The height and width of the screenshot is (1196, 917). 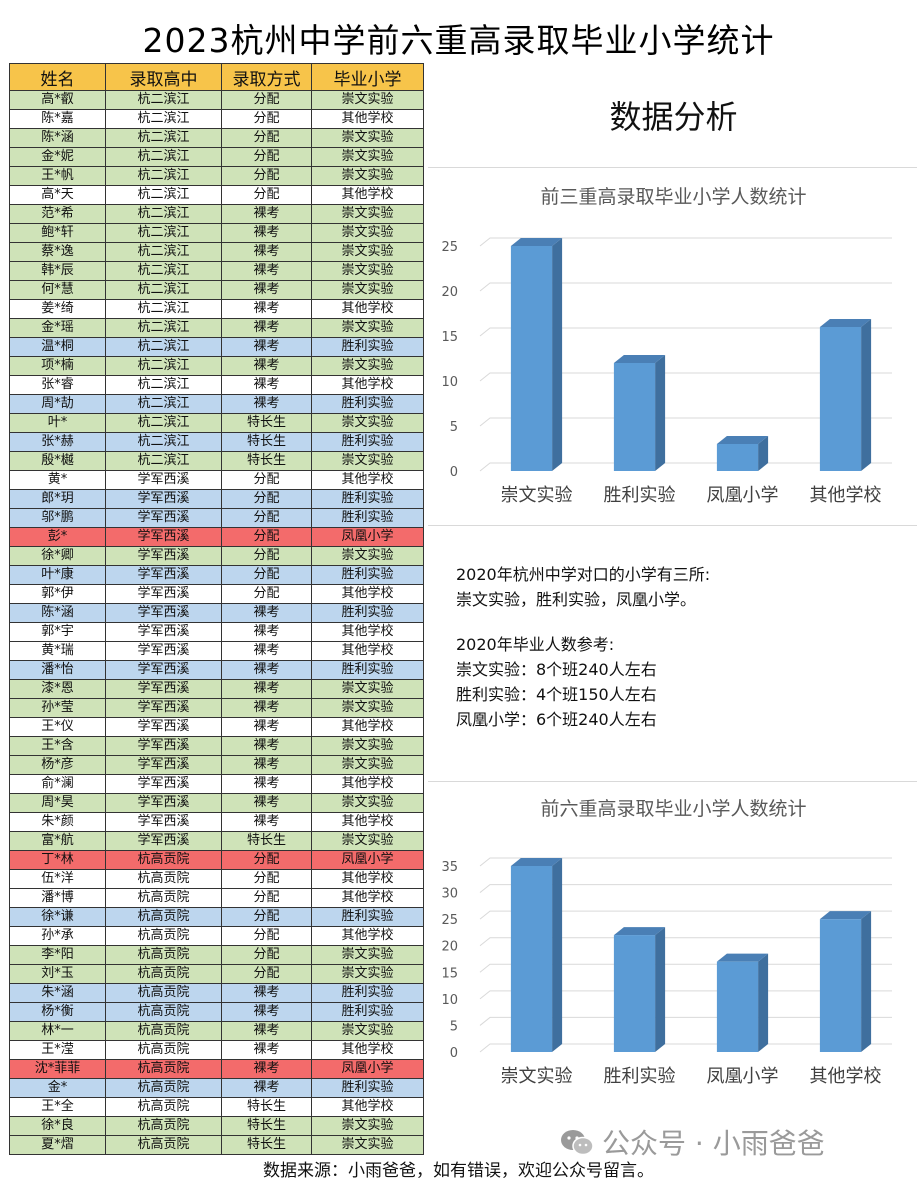 I want to click on table-row: 朱*颜 学军西溪 裸考 其他学校, so click(x=216, y=822).